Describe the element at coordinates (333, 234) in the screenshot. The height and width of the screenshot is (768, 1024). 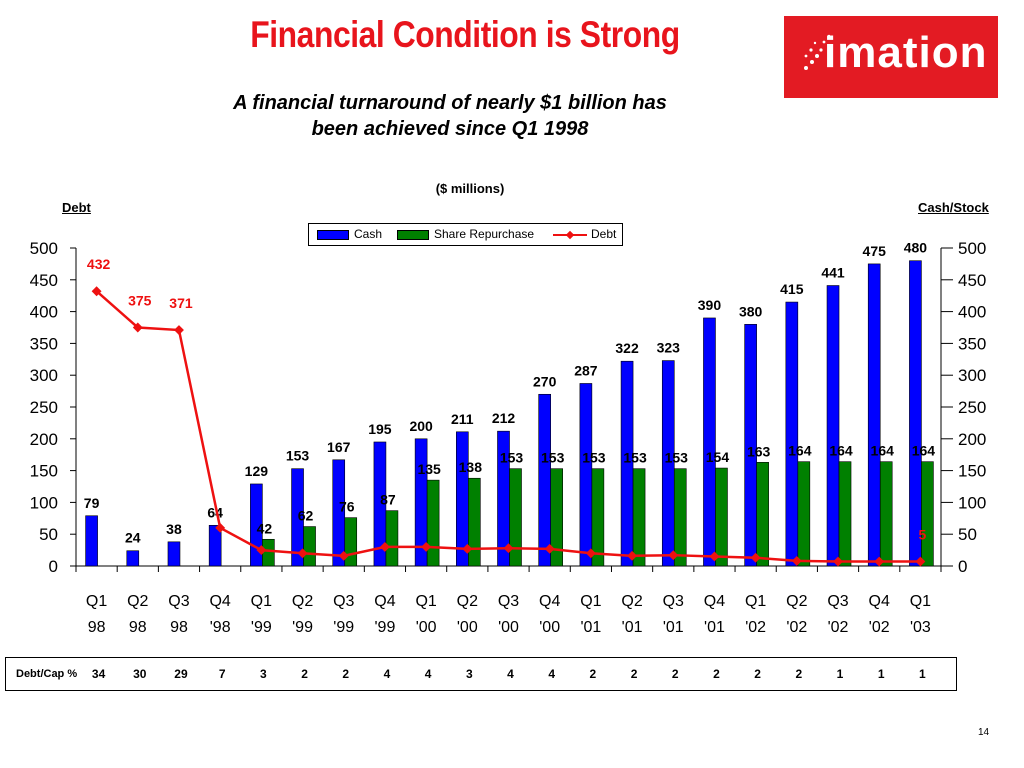
I see `legend-swatch-cash` at that location.